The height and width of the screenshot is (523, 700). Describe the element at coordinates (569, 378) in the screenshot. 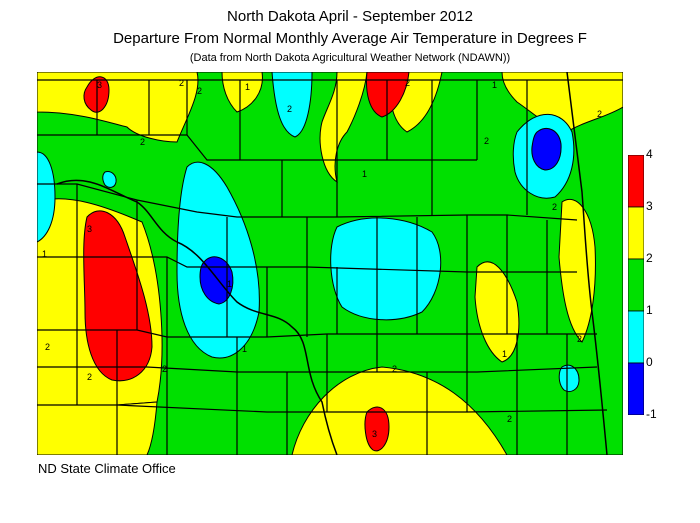

I see `cyan-region-southeast-small` at that location.